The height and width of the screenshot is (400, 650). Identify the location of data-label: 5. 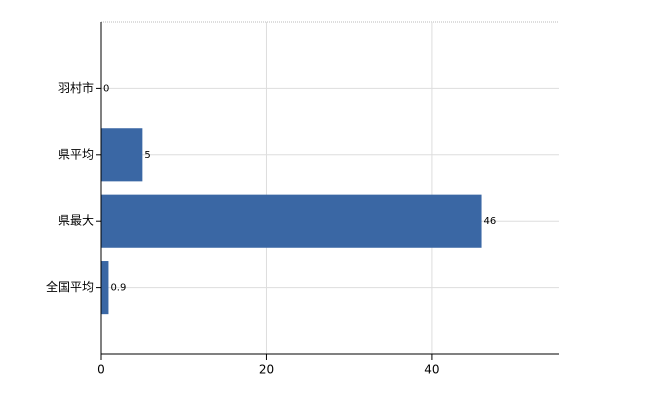
(147, 155).